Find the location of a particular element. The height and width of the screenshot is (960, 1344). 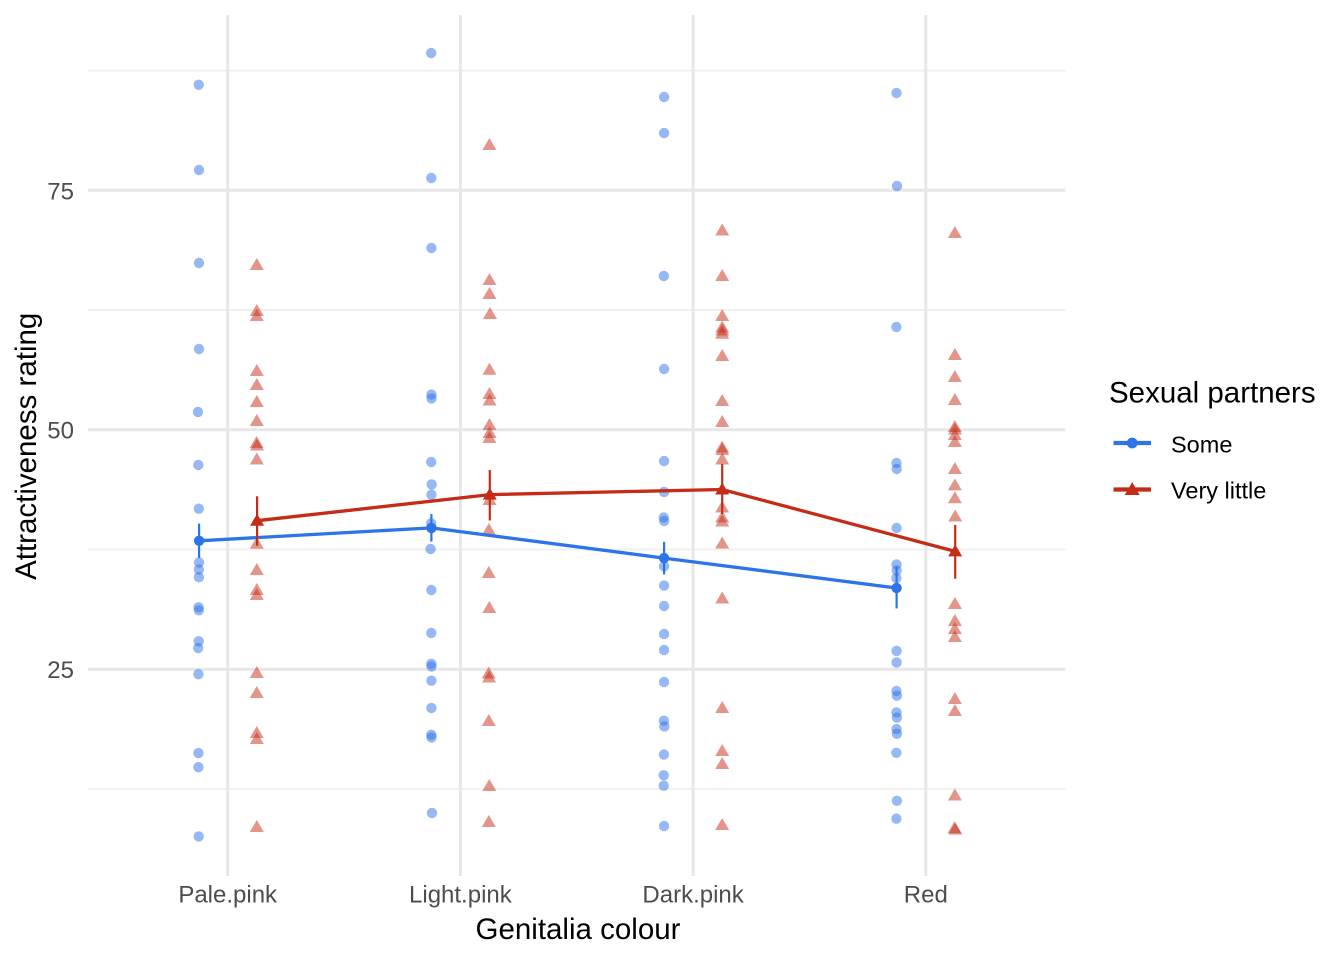

svg-text: Dark.pink is located at coordinates (693, 895).